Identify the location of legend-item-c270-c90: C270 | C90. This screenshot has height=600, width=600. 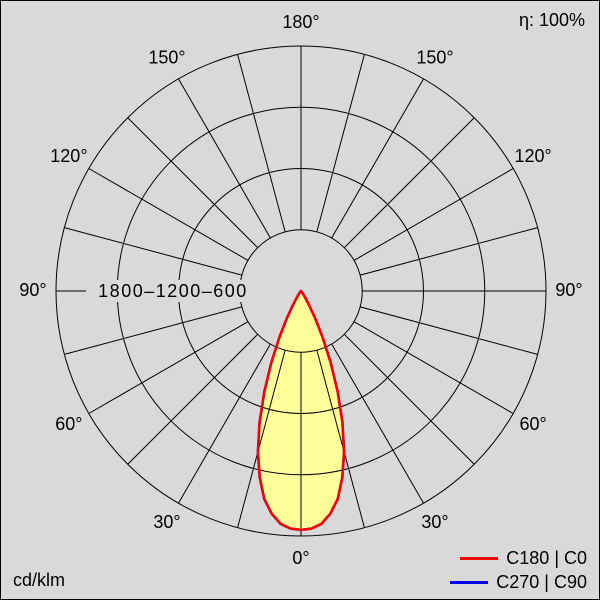
(518, 582).